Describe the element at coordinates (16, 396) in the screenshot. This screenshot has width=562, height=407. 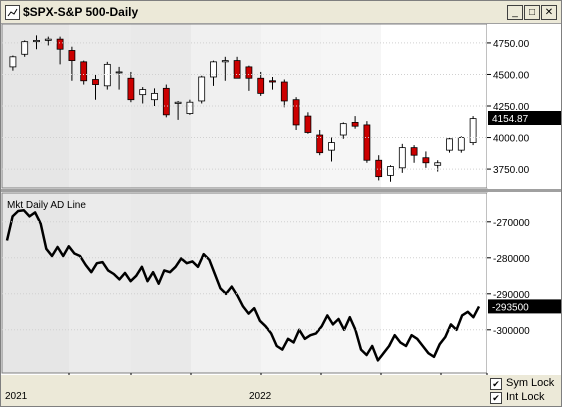
I see `x-year-label: 2021` at that location.